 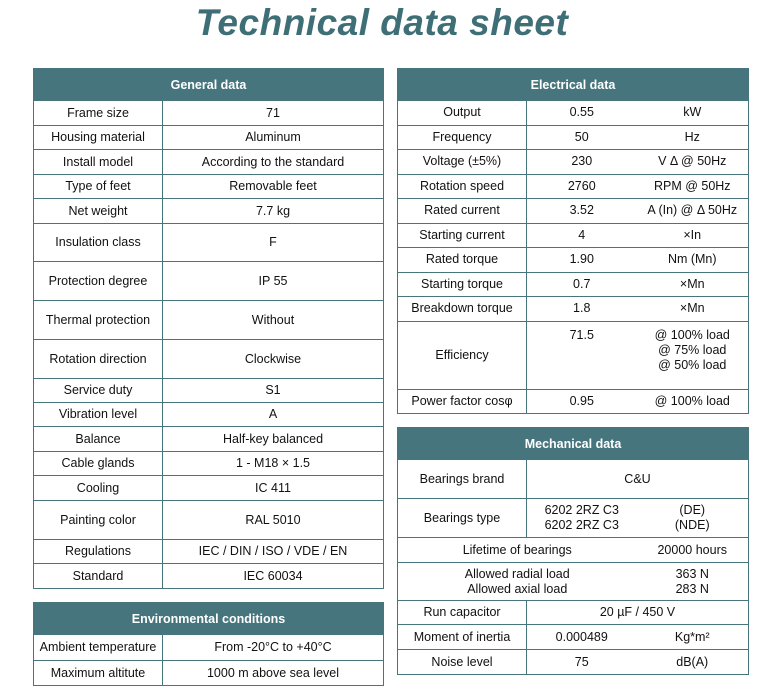 What do you see at coordinates (98, 390) in the screenshot?
I see `label: Service duty` at bounding box center [98, 390].